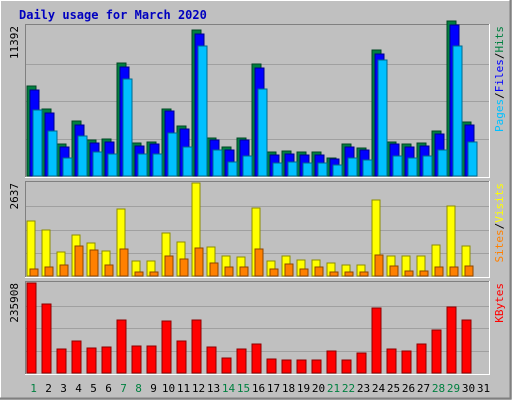 This screenshot has height=400, width=512. I want to click on x-tick-label-day-5: 5, so click(93, 388).